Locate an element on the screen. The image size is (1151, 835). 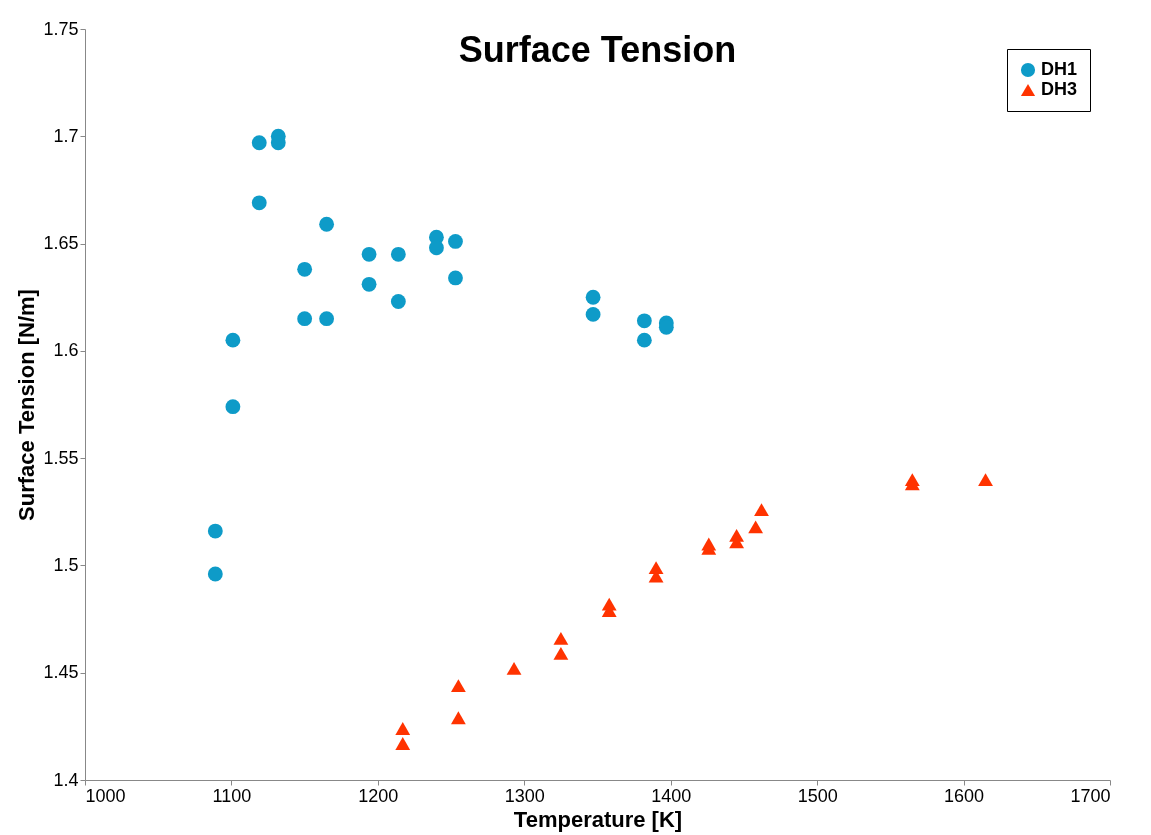
y-tick-label: 1.75 is located at coordinates (61, 28).